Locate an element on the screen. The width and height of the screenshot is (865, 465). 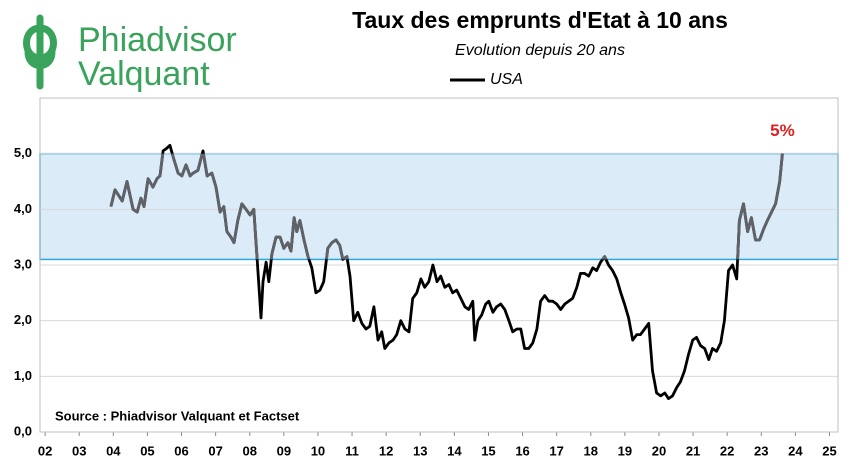
x-tick-label: 22 is located at coordinates (727, 450).